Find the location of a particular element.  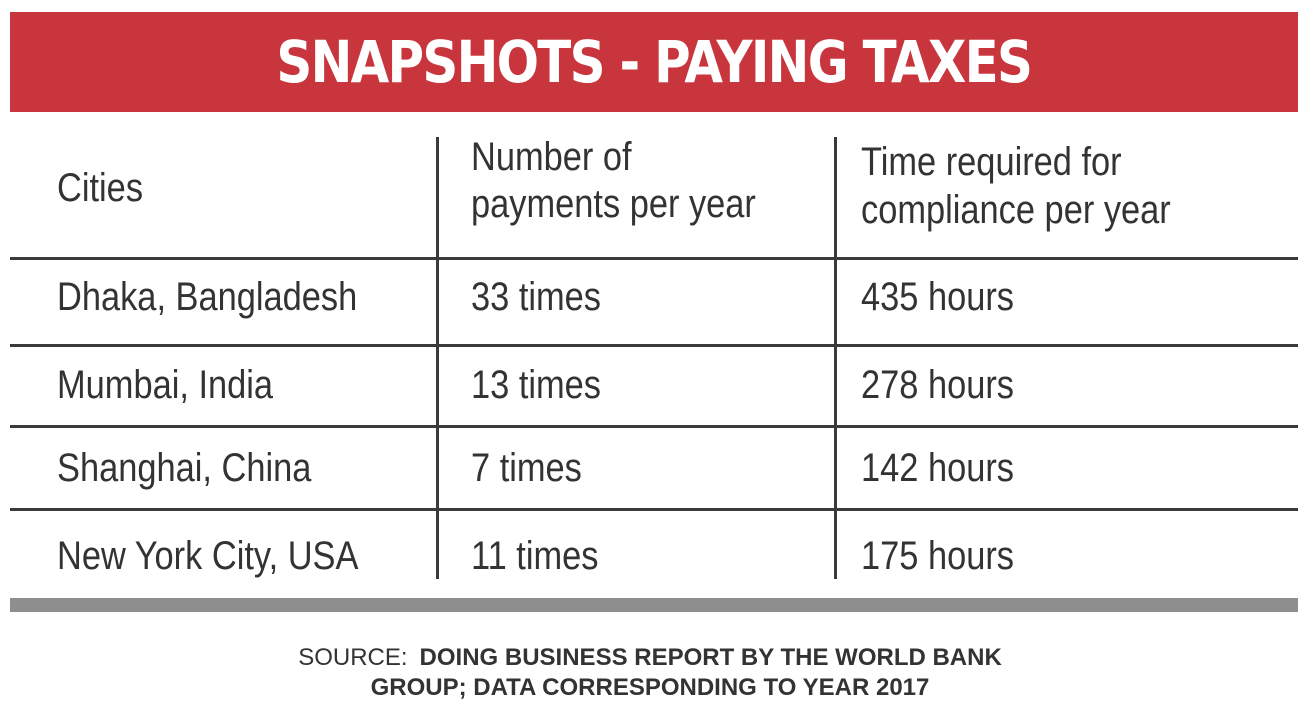

table-cell-hours: 175 hours is located at coordinates (938, 556).